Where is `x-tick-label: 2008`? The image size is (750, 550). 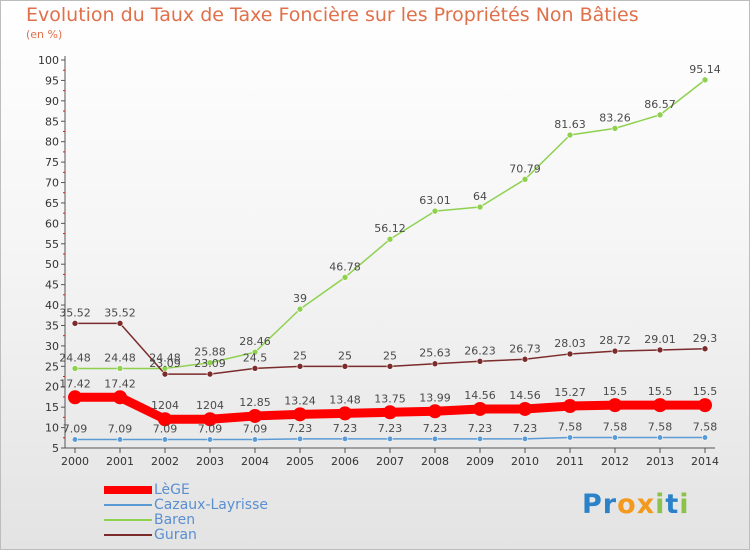 x-tick-label: 2008 is located at coordinates (435, 461).